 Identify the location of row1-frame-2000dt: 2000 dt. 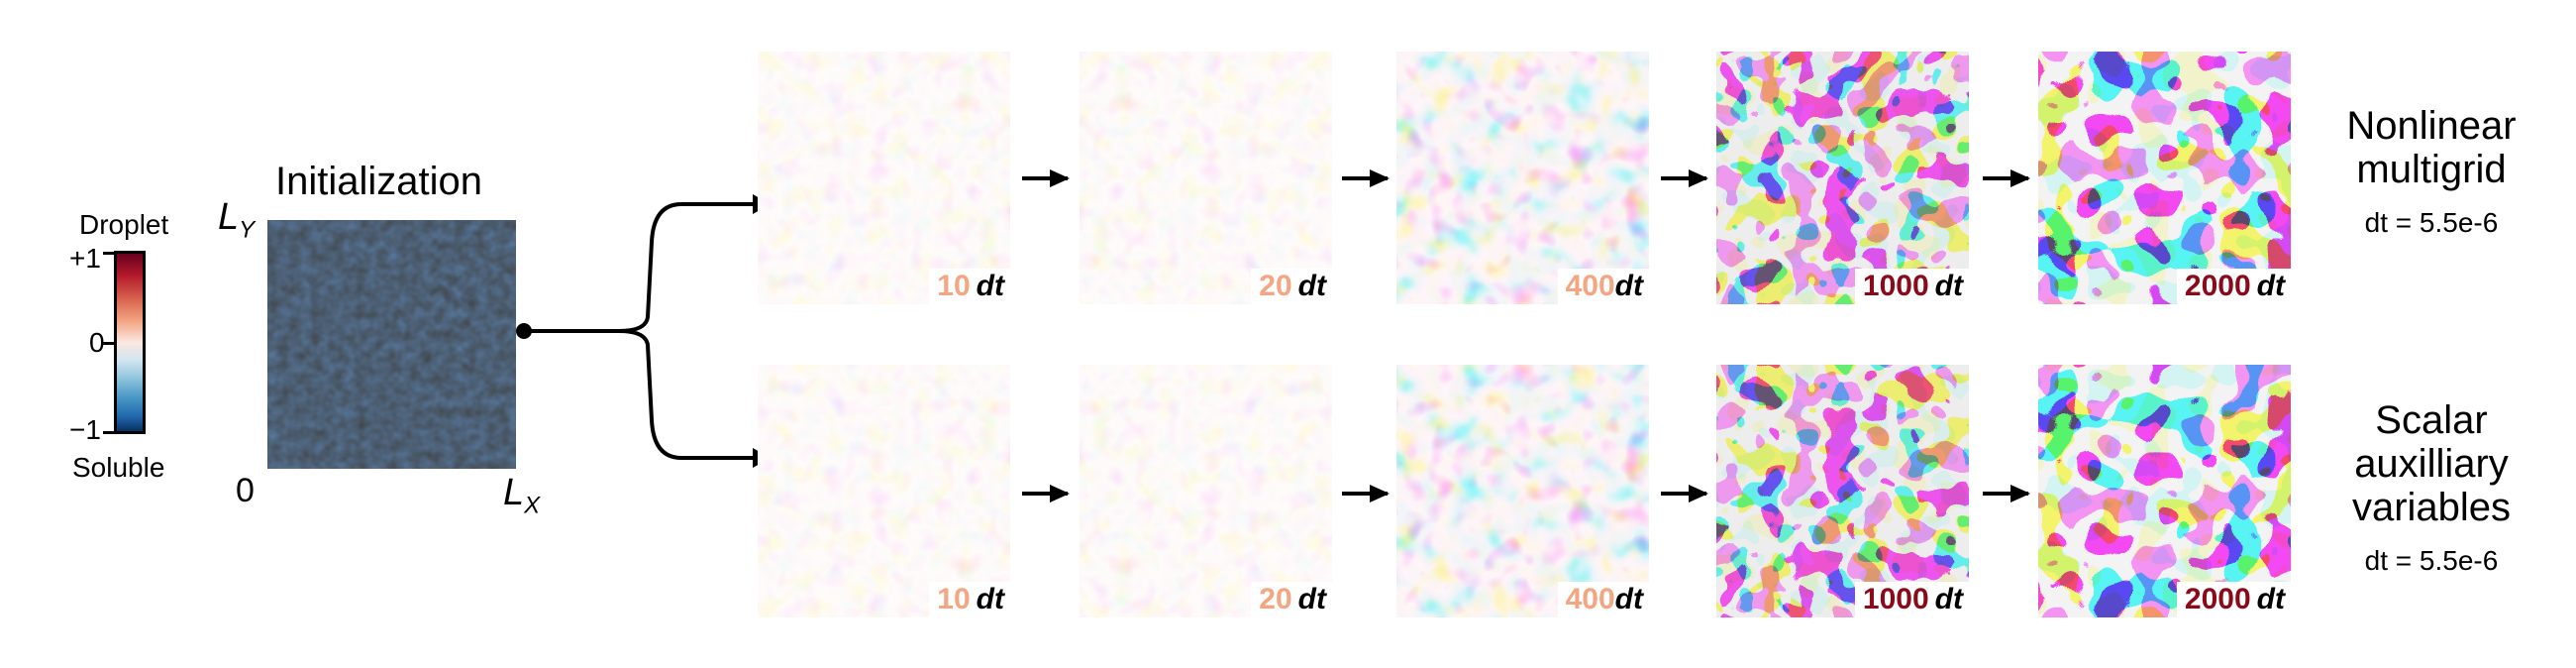
(2164, 178).